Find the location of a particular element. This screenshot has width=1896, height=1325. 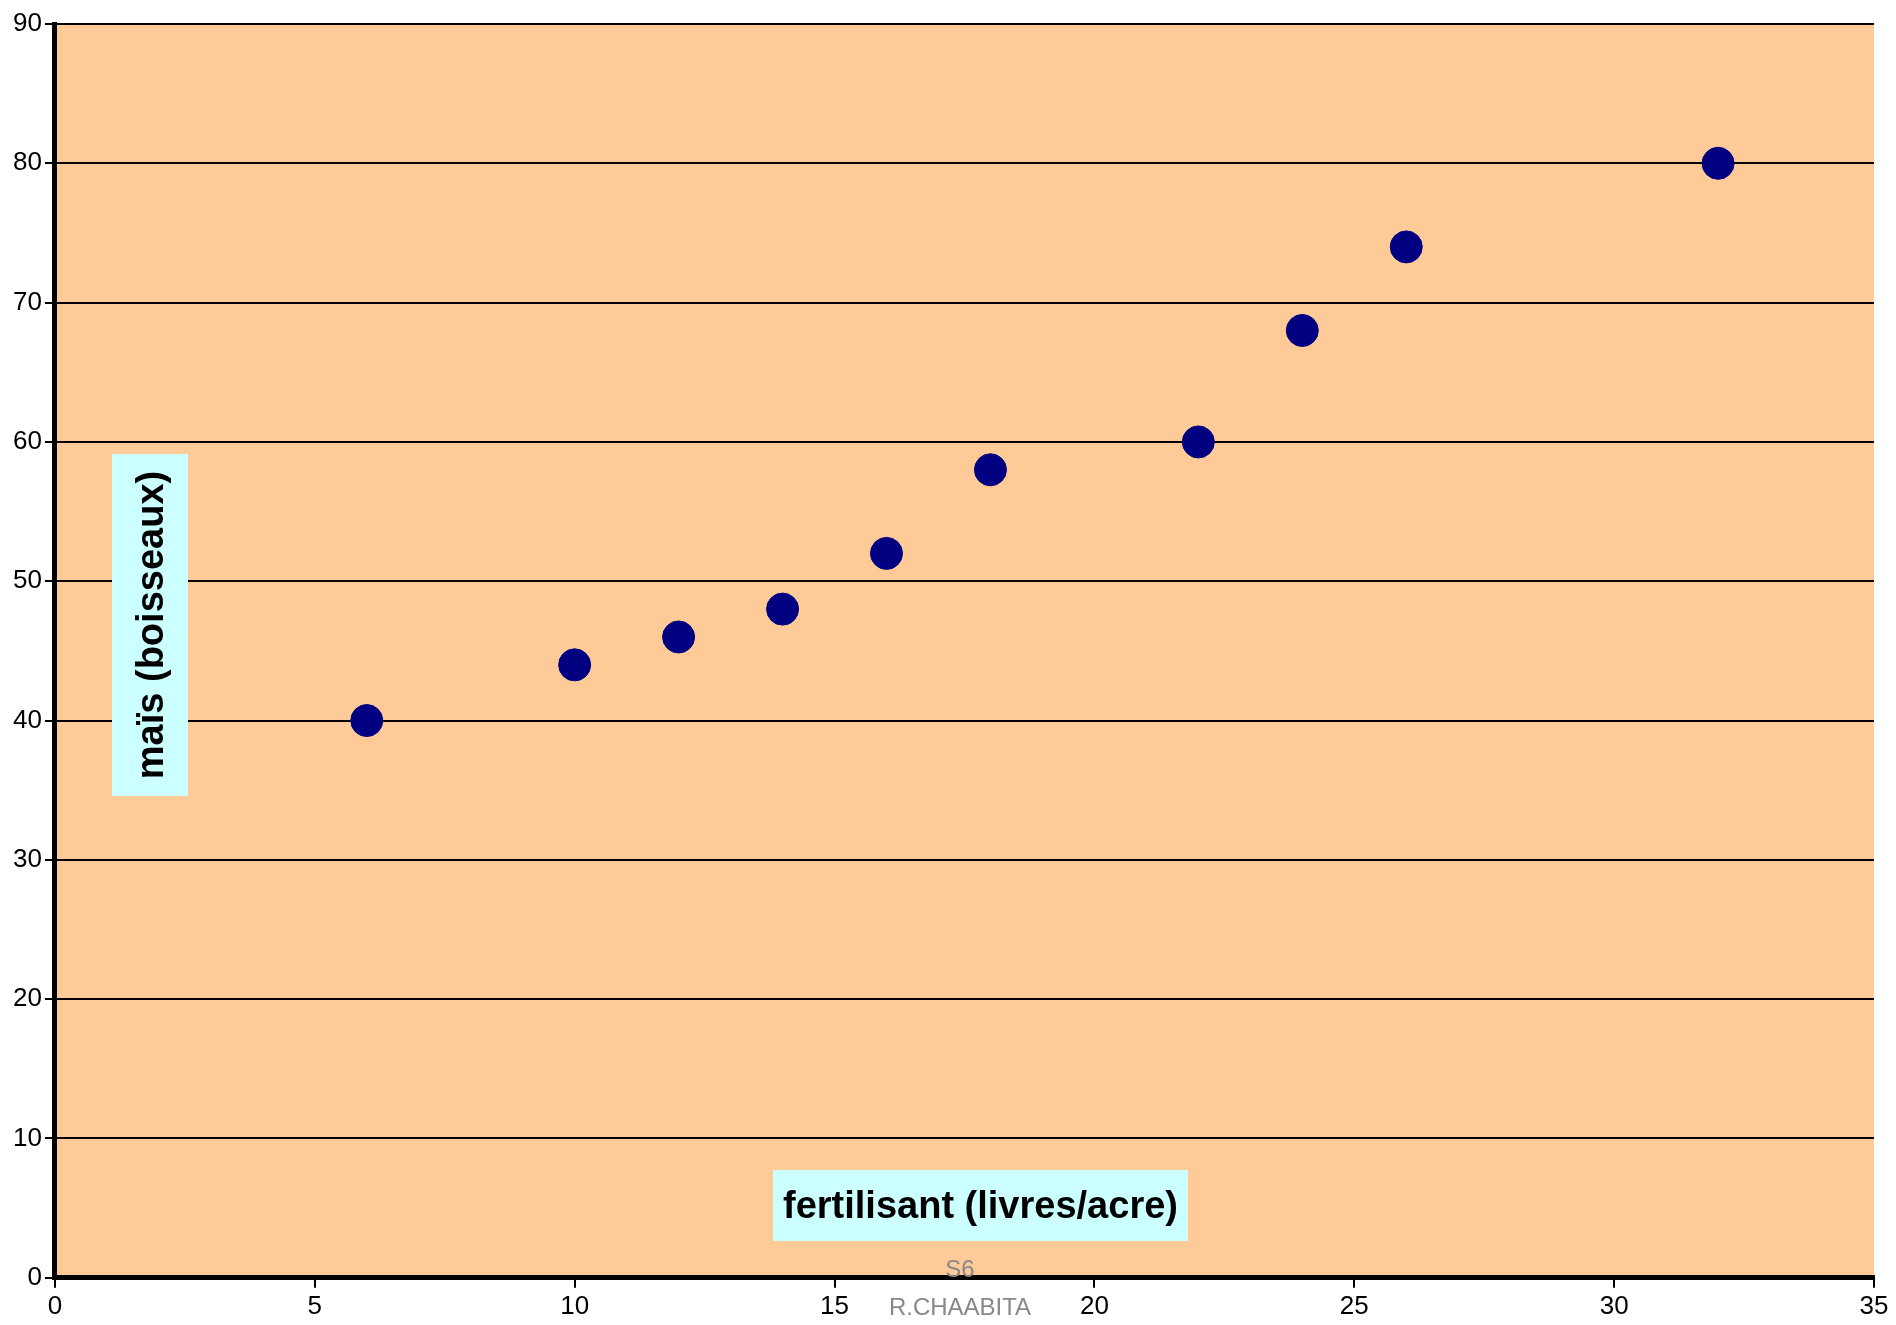

y-tick-label: 20 is located at coordinates (27, 997).